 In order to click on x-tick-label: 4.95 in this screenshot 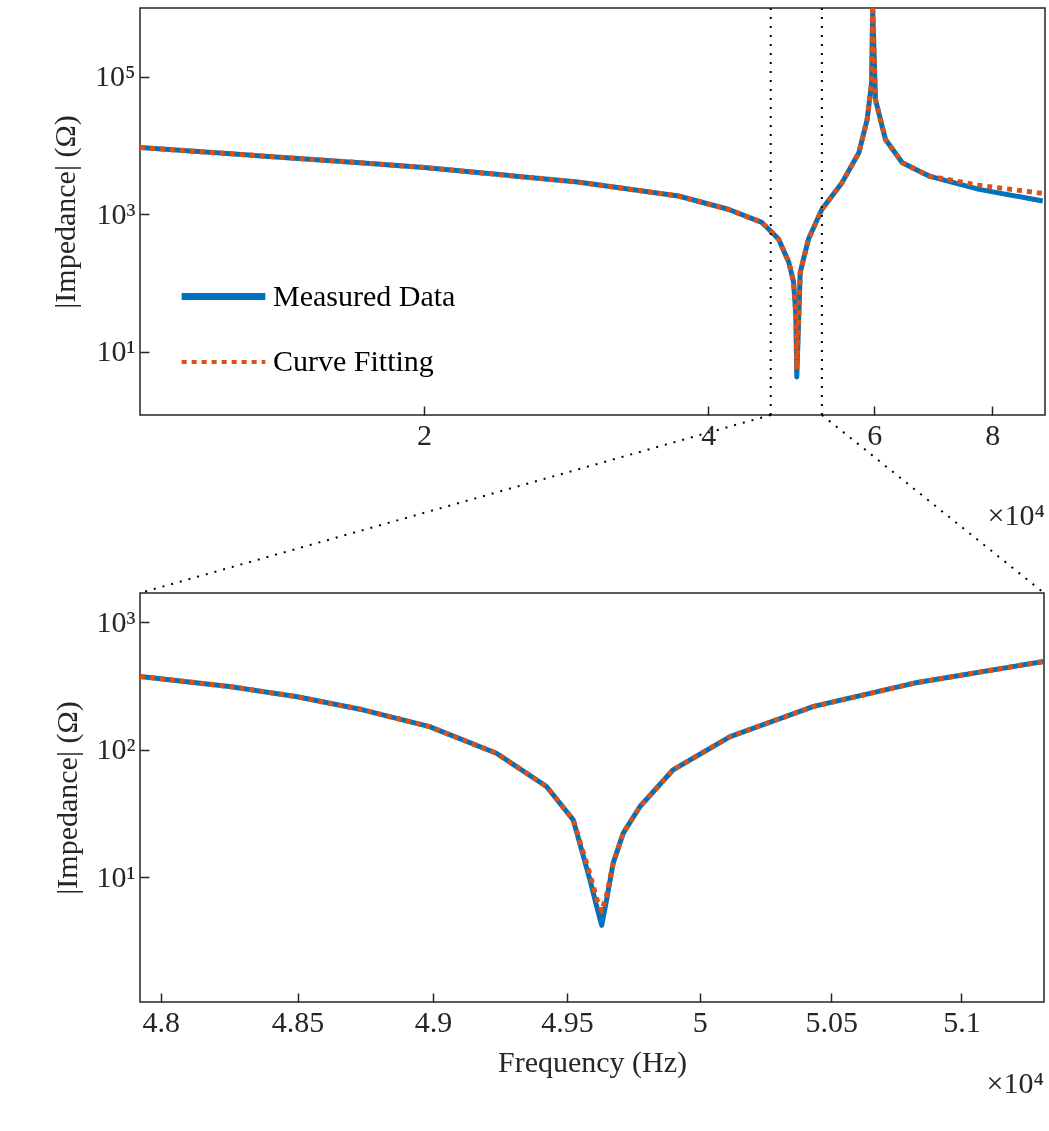, I will do `click(567, 1021)`.